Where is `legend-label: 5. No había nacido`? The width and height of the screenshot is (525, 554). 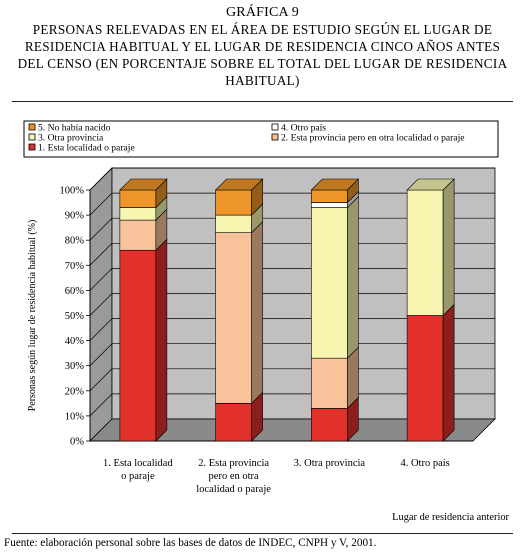
legend-label: 5. No había nacido is located at coordinates (74, 128).